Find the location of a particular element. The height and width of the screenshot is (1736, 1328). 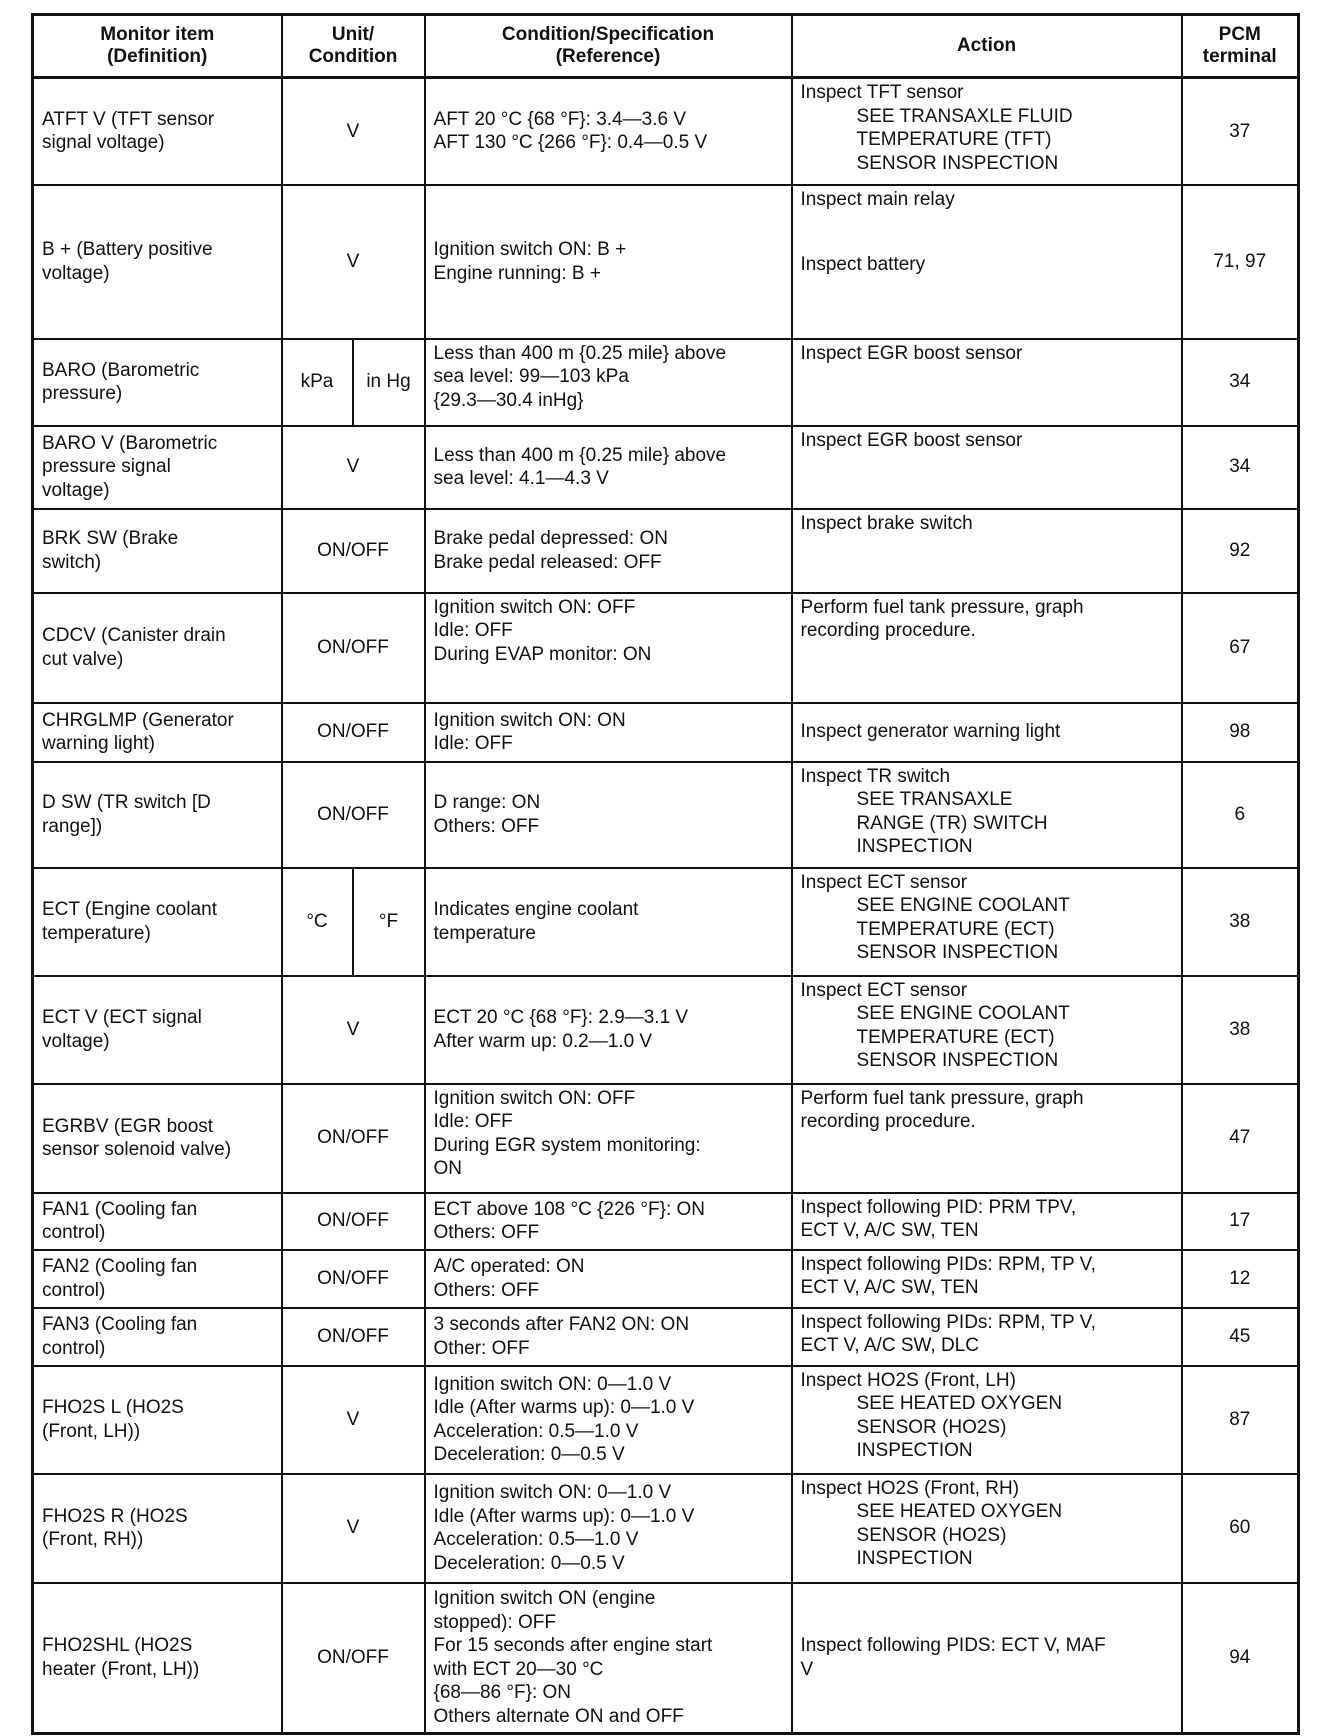

header-condition: Condition/Specification (Reference) is located at coordinates (608, 46).